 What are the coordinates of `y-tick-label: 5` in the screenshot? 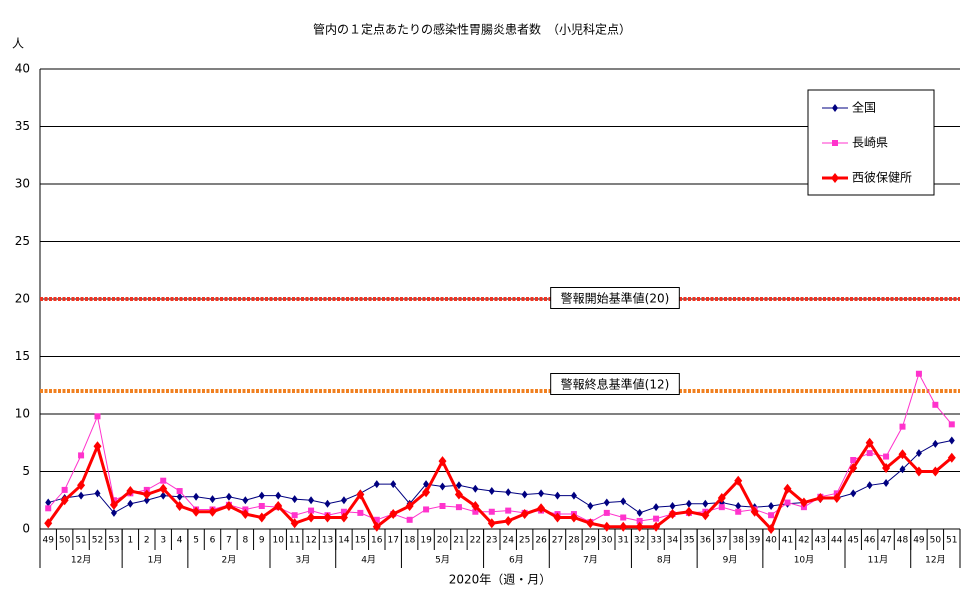 It's located at (26, 471).